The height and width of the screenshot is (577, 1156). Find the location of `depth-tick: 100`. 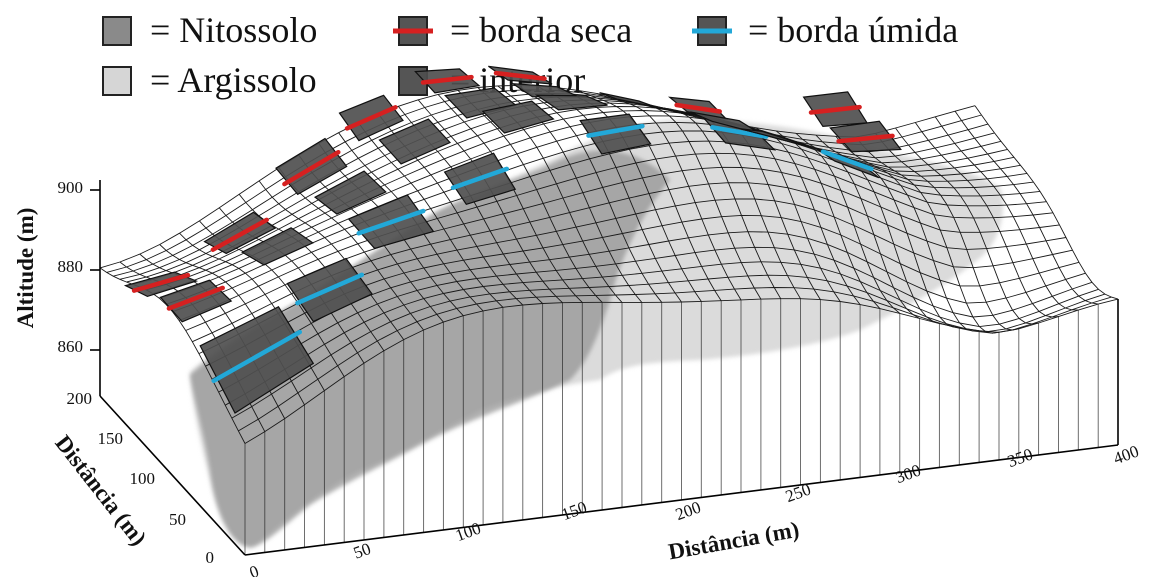

depth-tick: 100 is located at coordinates (143, 478).